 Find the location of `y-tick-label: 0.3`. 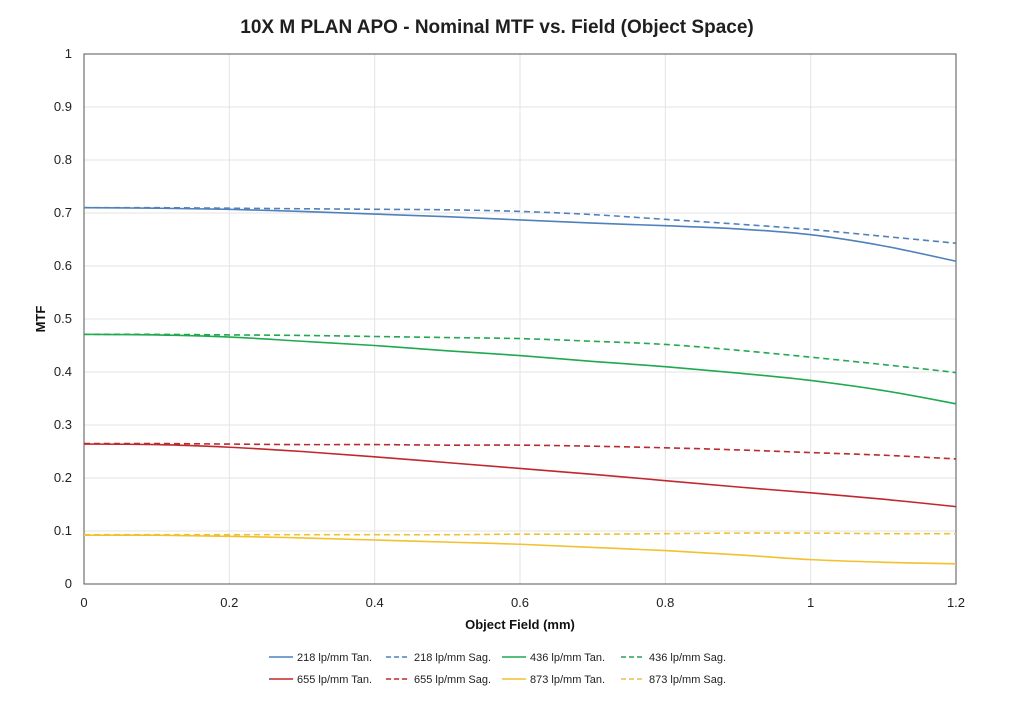

y-tick-label: 0.3 is located at coordinates (63, 424).